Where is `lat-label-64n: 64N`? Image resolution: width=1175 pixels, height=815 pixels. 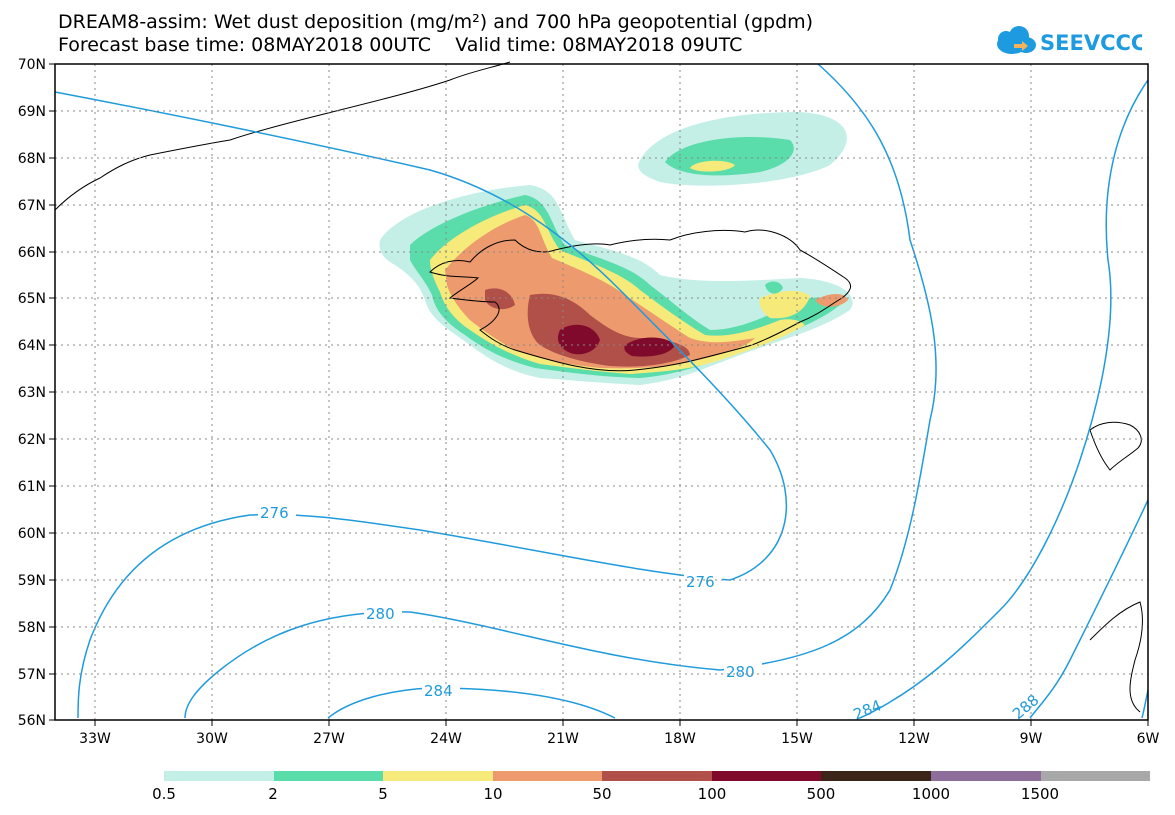
lat-label-64n: 64N is located at coordinates (32, 346).